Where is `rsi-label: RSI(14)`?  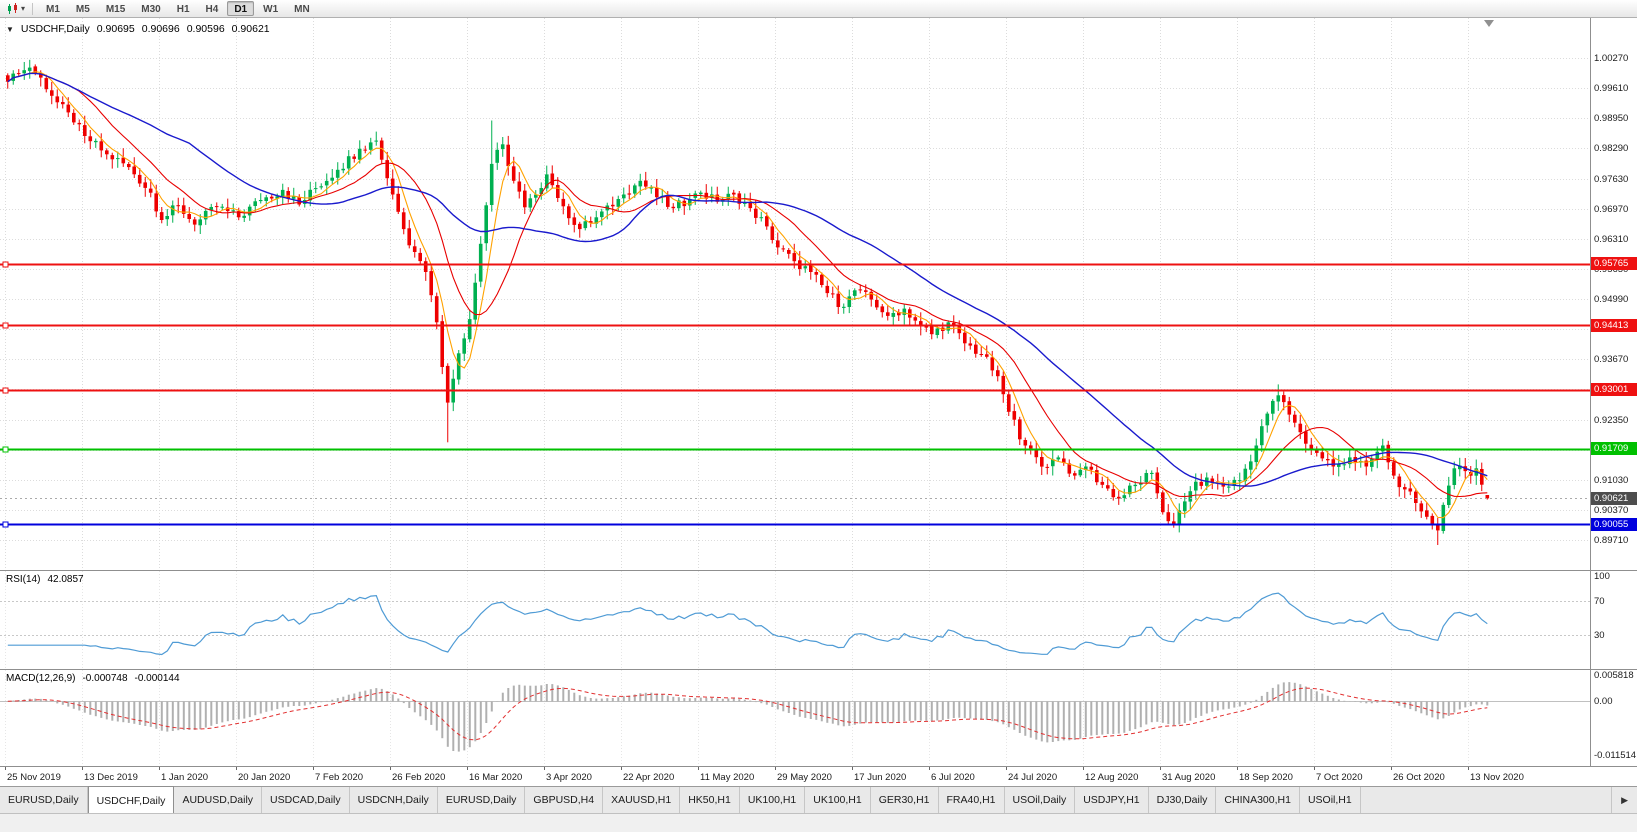
rsi-label: RSI(14) is located at coordinates (23, 579).